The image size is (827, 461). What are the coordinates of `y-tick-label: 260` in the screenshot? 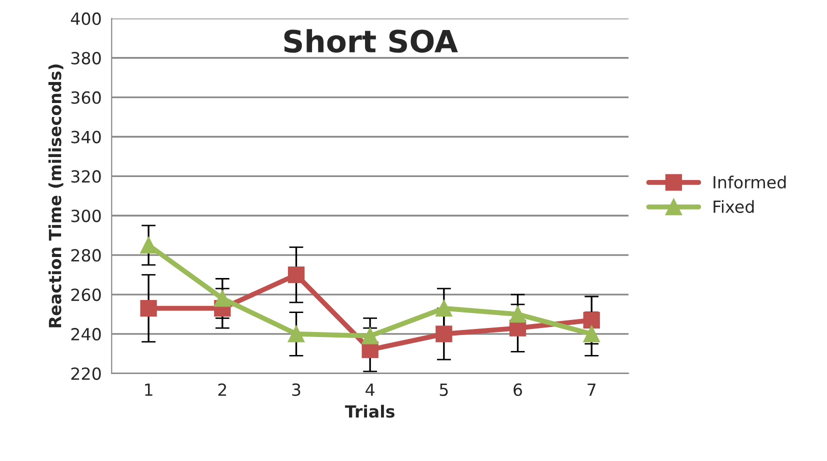 It's located at (86, 295).